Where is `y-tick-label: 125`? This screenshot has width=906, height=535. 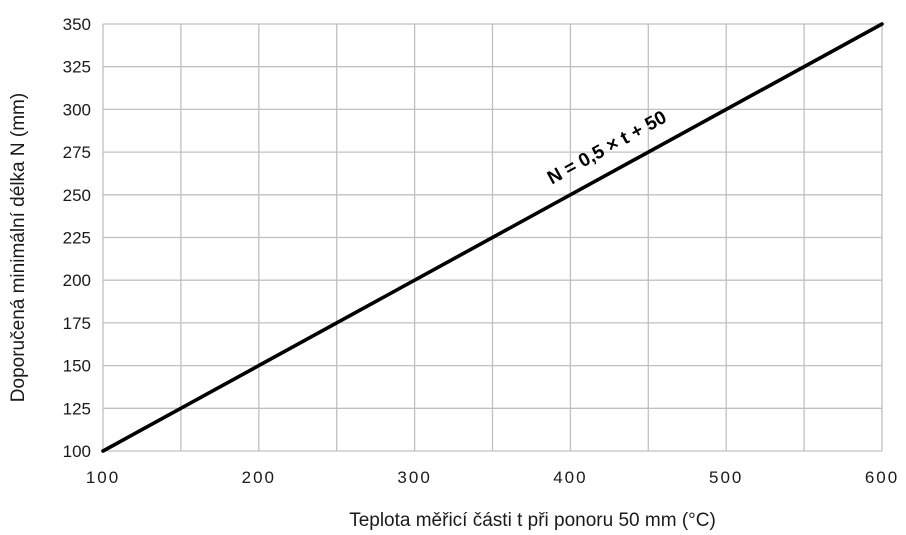 y-tick-label: 125 is located at coordinates (77, 408).